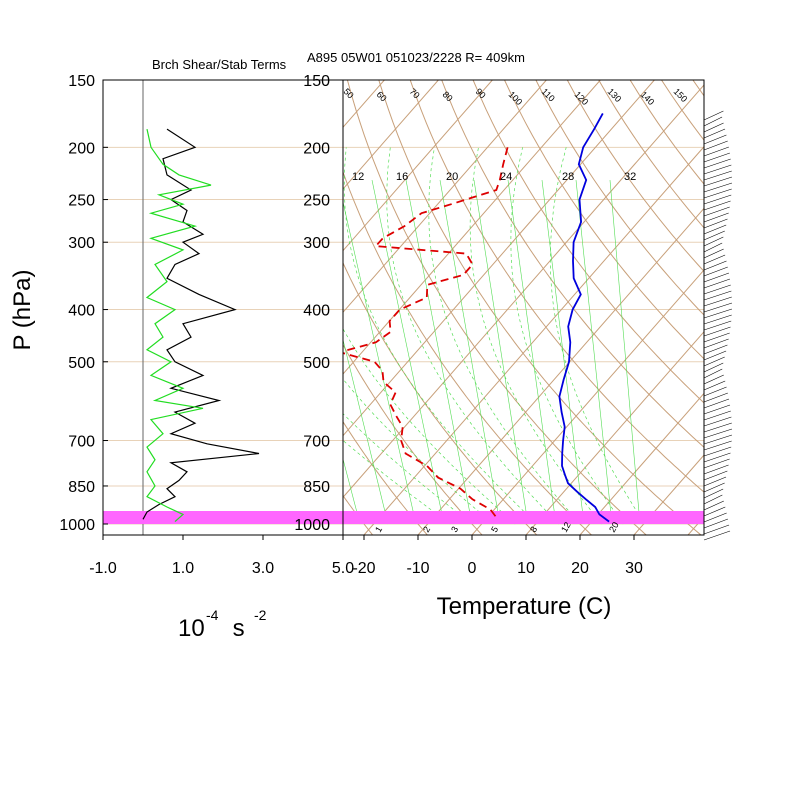 This screenshot has width=800, height=800. I want to click on pressure-tick-label: 850, so click(81, 487).